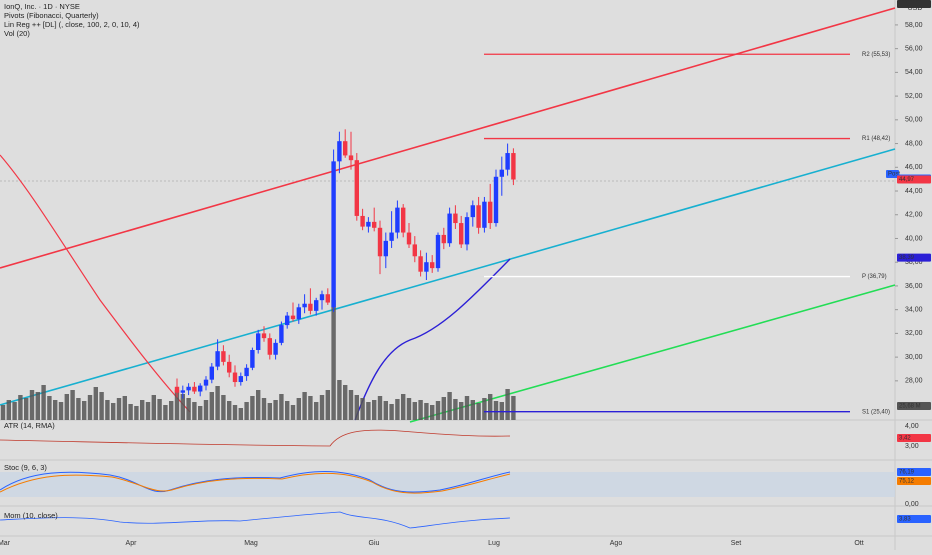 This screenshot has height=555, width=932. Describe the element at coordinates (914, 438) in the screenshot. I see `indicator-badge` at that location.